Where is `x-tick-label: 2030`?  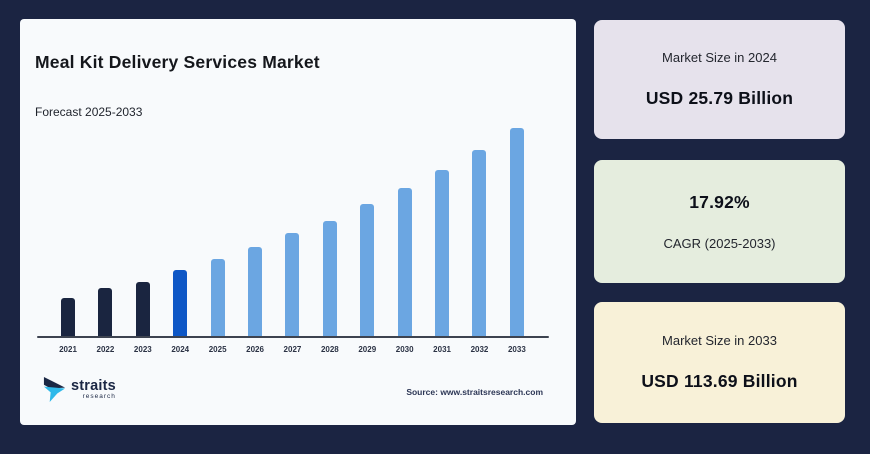
x-tick-label: 2030 is located at coordinates (404, 349).